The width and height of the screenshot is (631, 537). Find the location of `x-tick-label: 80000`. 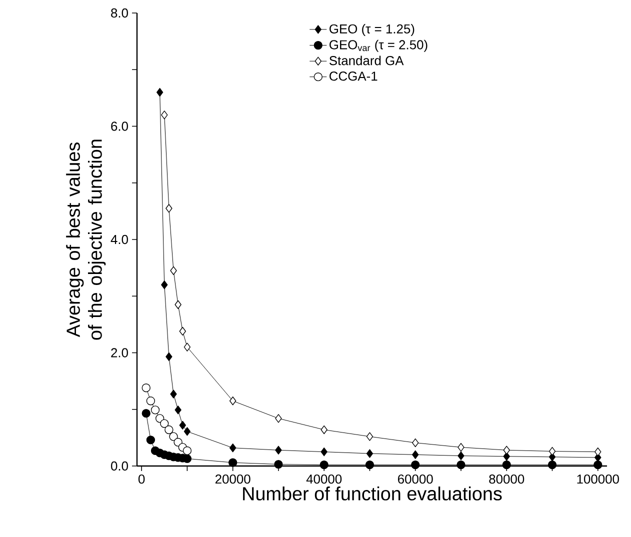

x-tick-label: 80000 is located at coordinates (506, 479).